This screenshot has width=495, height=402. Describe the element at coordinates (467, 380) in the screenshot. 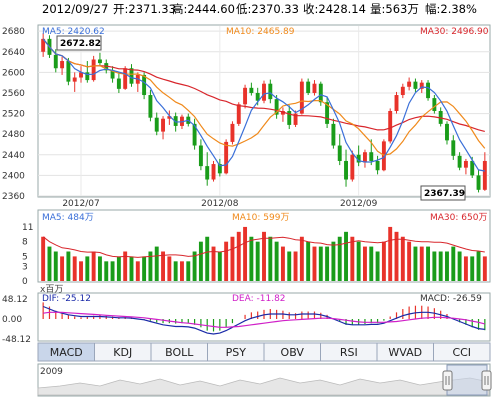

I see `navigator-window` at that location.